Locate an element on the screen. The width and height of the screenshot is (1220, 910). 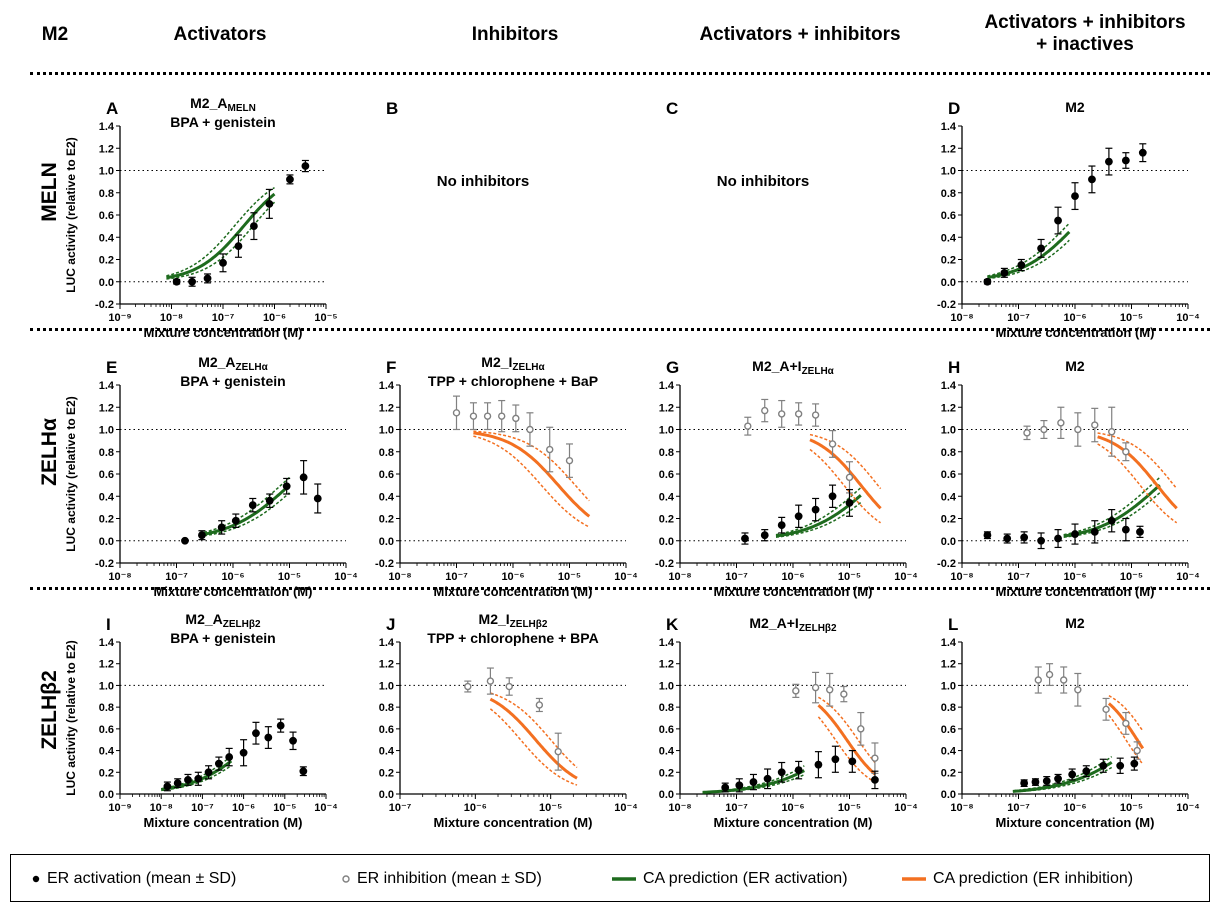
corner-label: M2 is located at coordinates (55, 34).